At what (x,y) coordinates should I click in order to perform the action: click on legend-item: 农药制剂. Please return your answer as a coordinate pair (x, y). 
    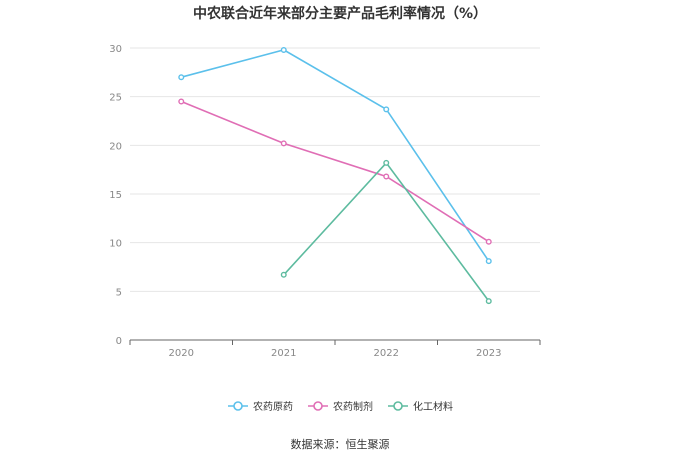
    Looking at the image, I should click on (340, 405).